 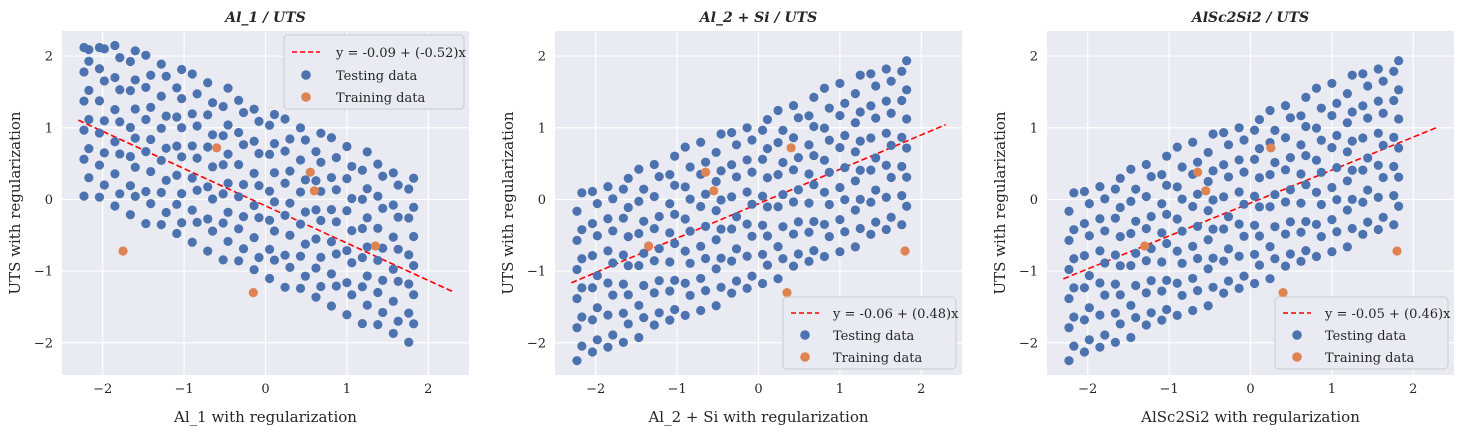 What do you see at coordinates (265, 417) in the screenshot?
I see `x-axis-label: Al_1 with regularization` at bounding box center [265, 417].